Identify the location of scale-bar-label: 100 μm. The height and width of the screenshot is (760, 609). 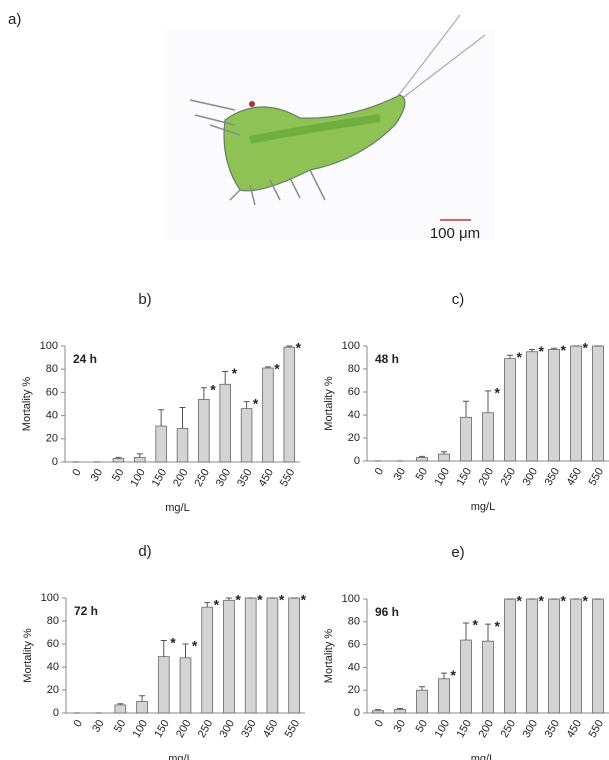
(455, 233).